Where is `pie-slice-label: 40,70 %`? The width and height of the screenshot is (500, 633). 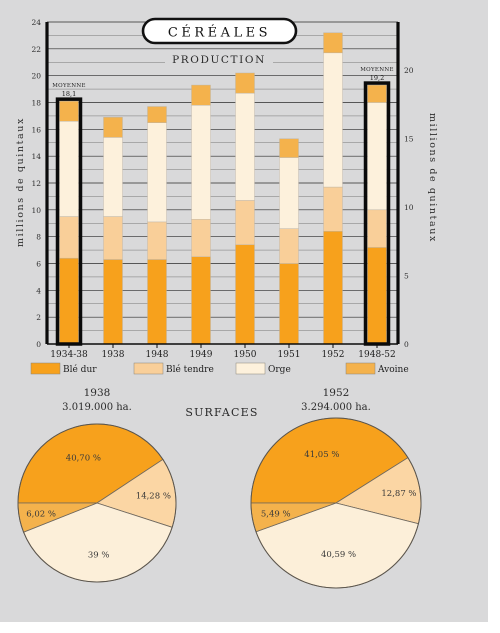 pie-slice-label: 40,70 % is located at coordinates (83, 459).